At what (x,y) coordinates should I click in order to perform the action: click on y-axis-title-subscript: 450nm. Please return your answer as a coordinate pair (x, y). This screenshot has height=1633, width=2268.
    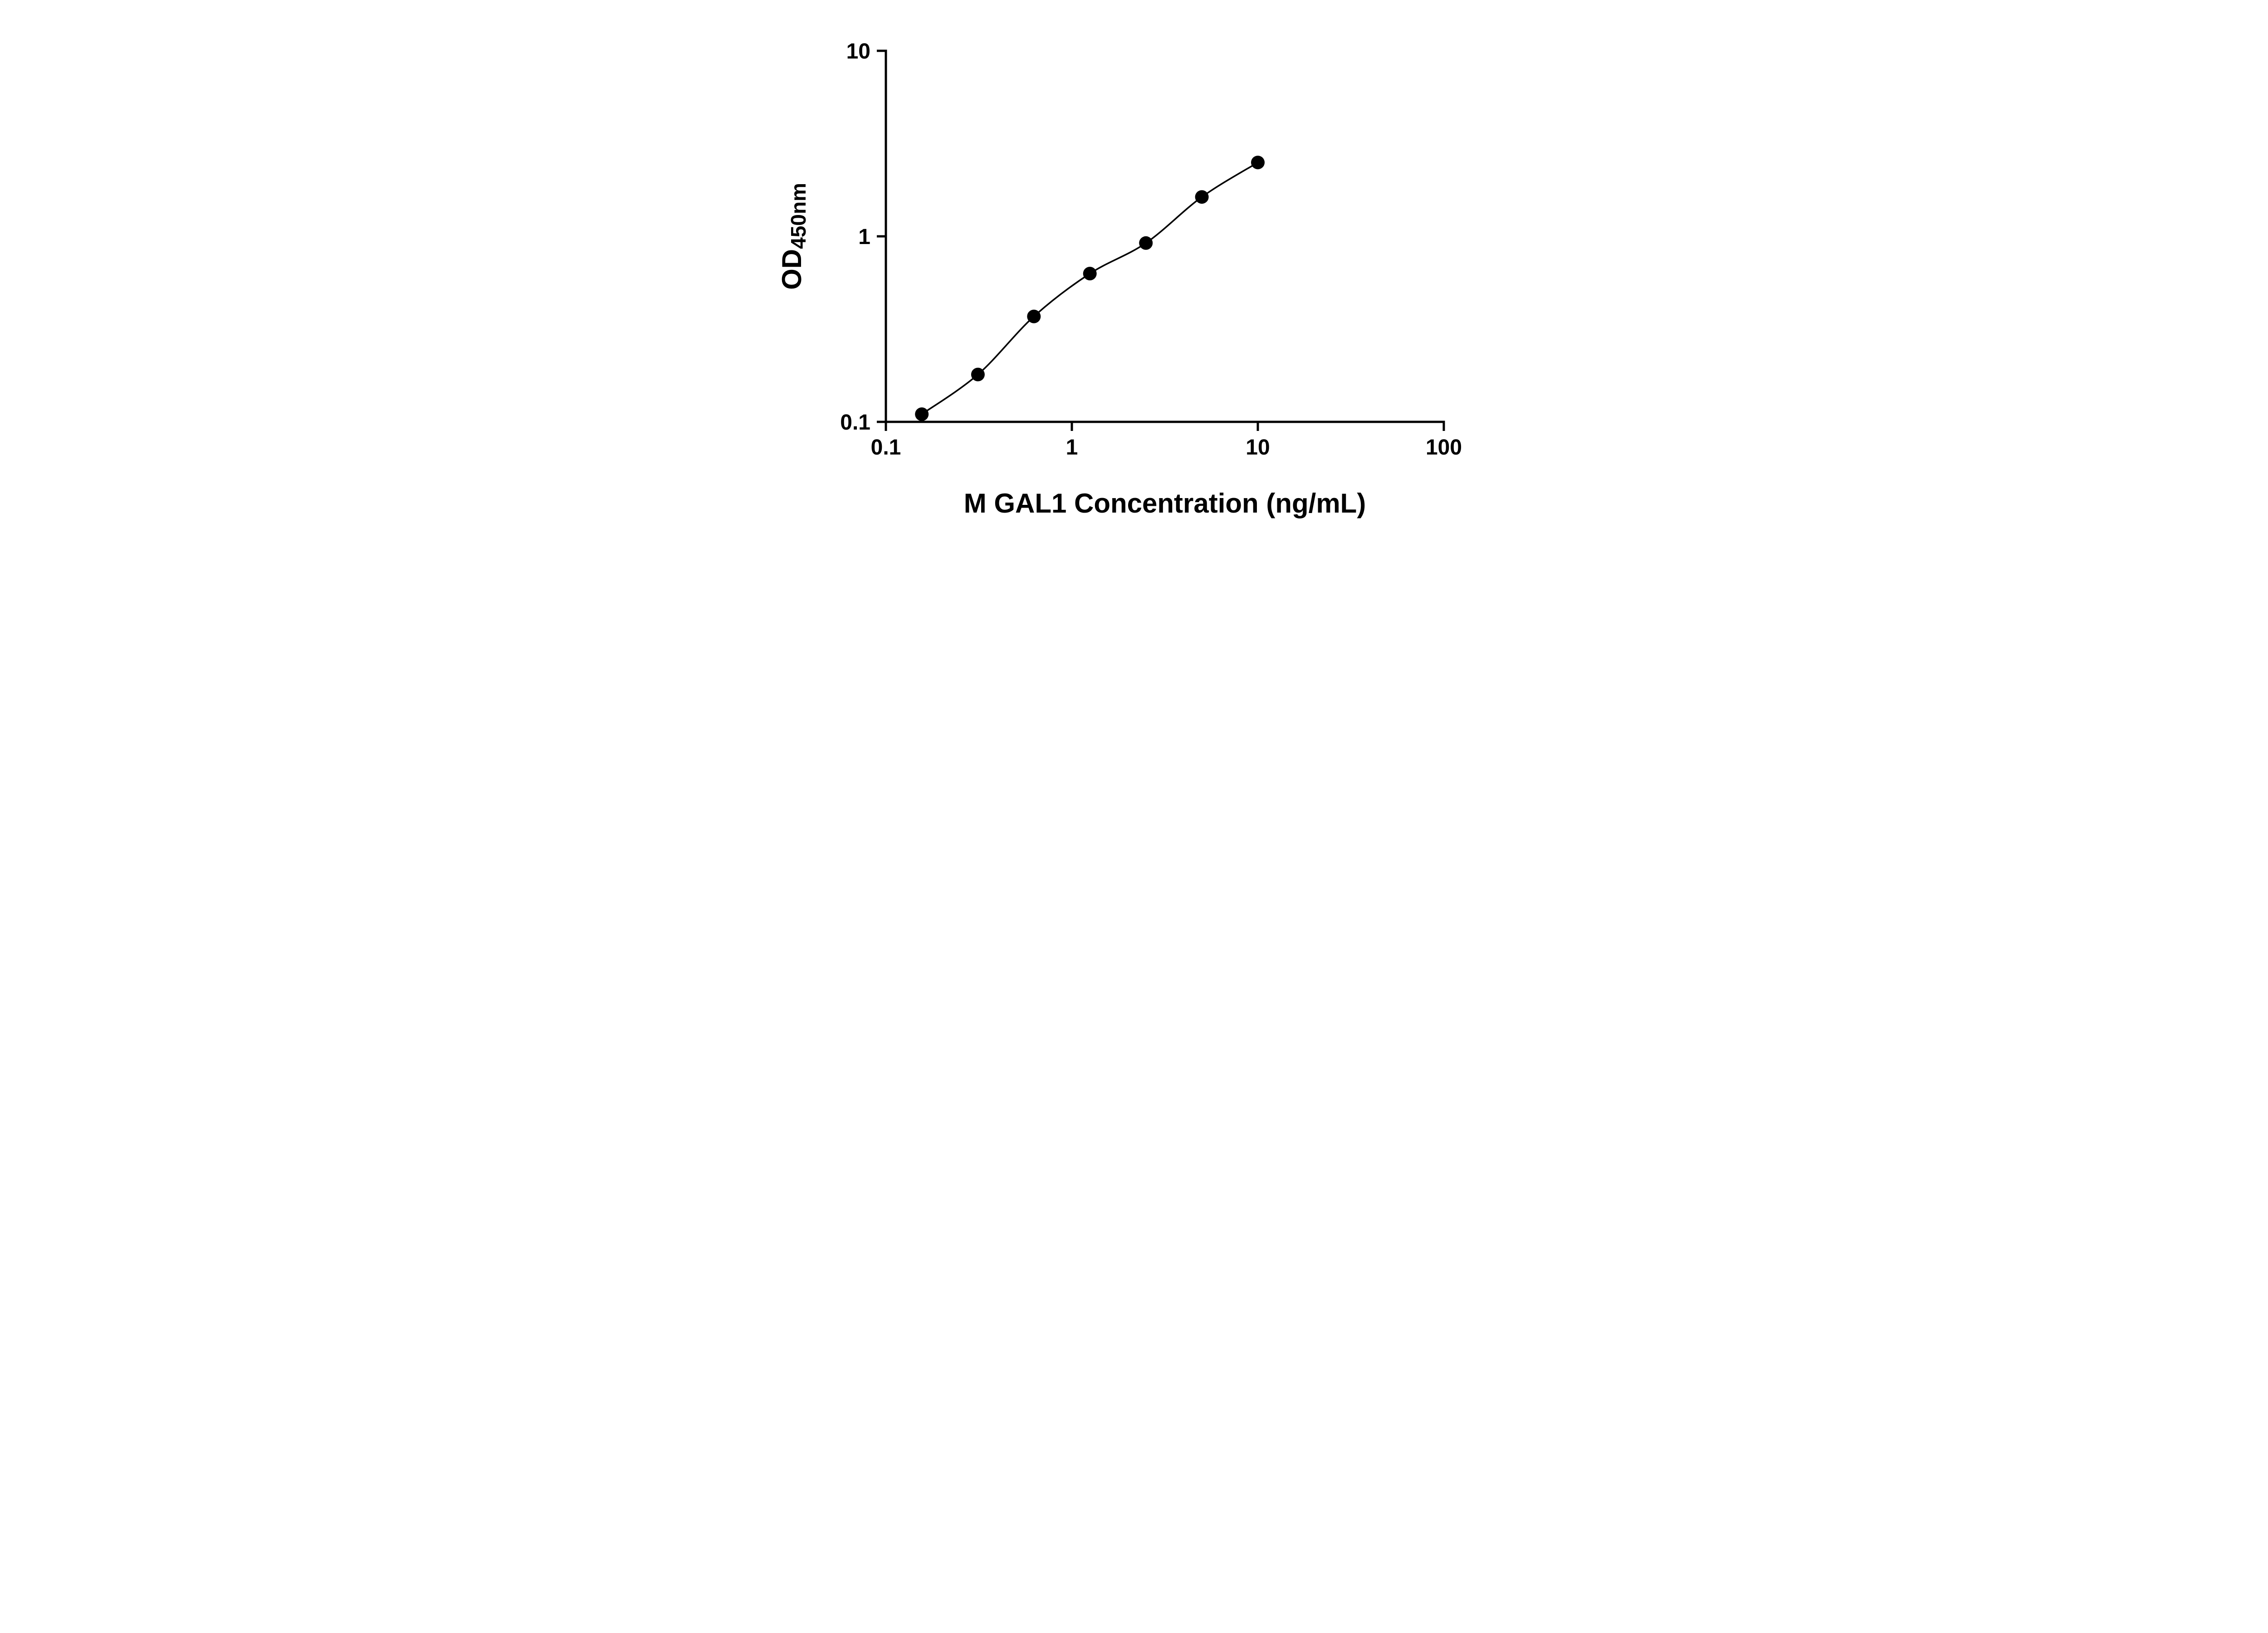
    Looking at the image, I should click on (799, 216).